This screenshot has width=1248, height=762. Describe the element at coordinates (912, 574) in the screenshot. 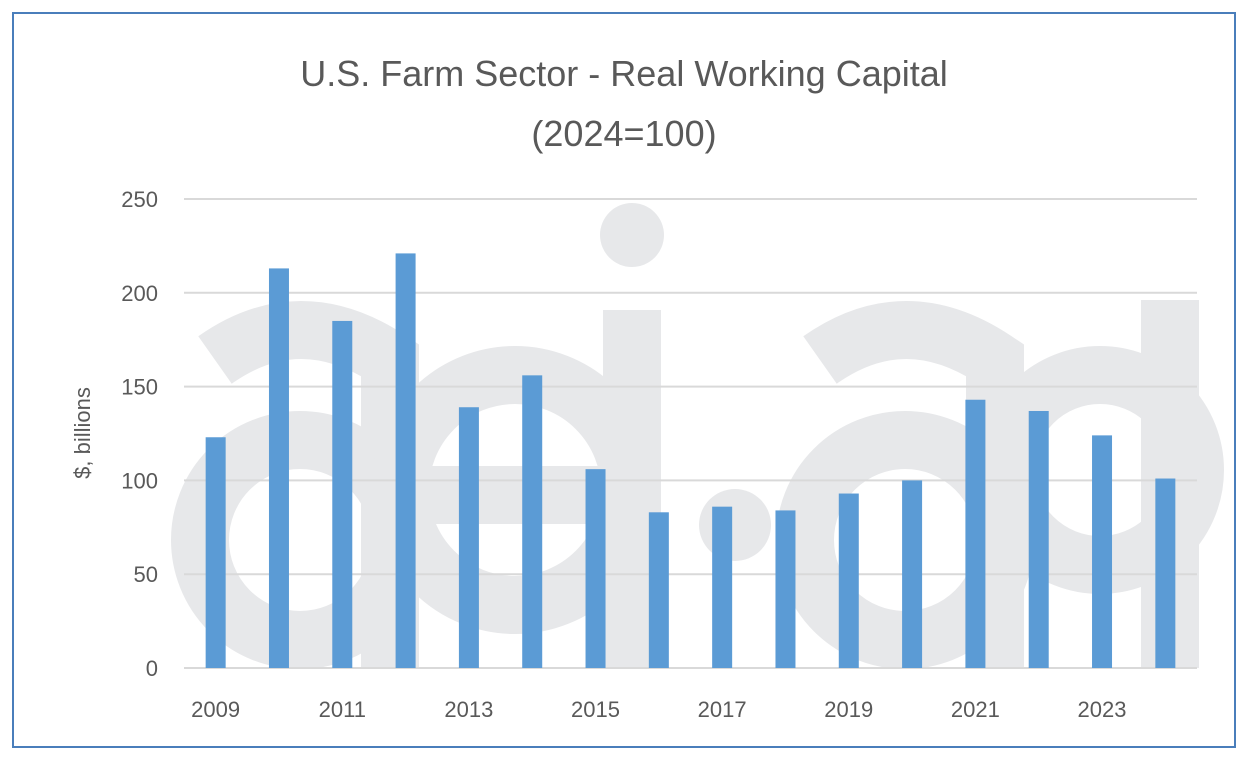

I see `bar-2020` at that location.